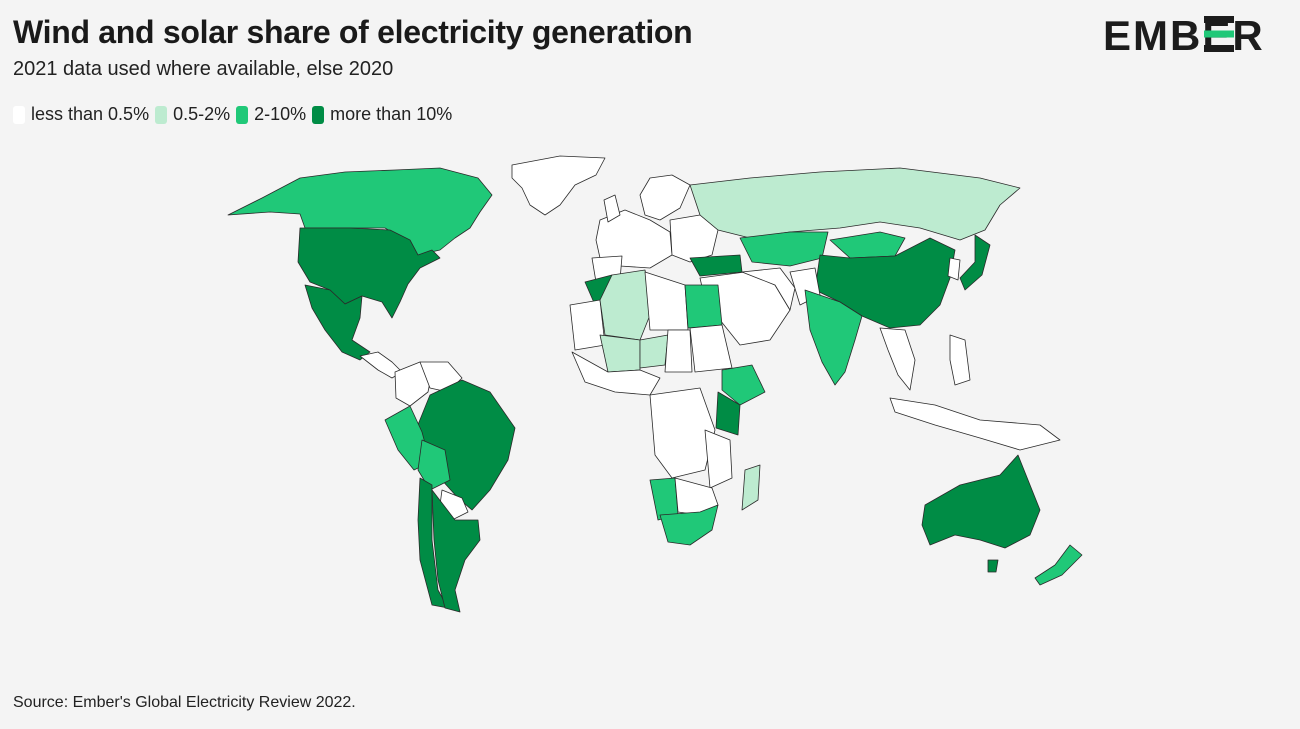  Describe the element at coordinates (975, 424) in the screenshot. I see `country-indonesia` at that location.